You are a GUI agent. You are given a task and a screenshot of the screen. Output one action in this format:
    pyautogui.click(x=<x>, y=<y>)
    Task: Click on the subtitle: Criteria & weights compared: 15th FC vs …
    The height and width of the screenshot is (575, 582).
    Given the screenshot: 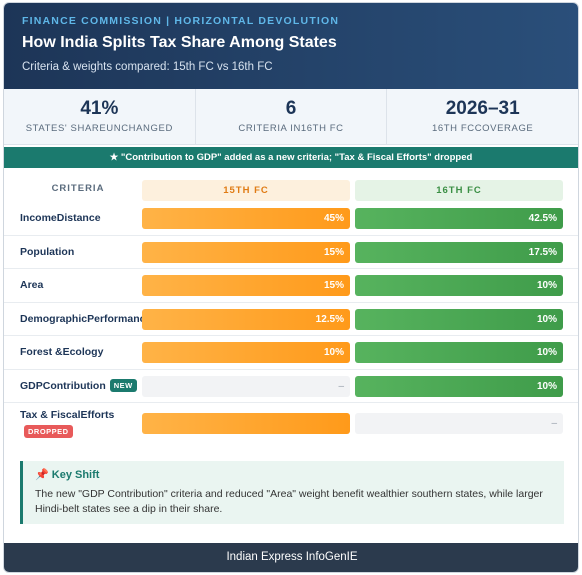 What is the action you would take?
    pyautogui.click(x=147, y=67)
    